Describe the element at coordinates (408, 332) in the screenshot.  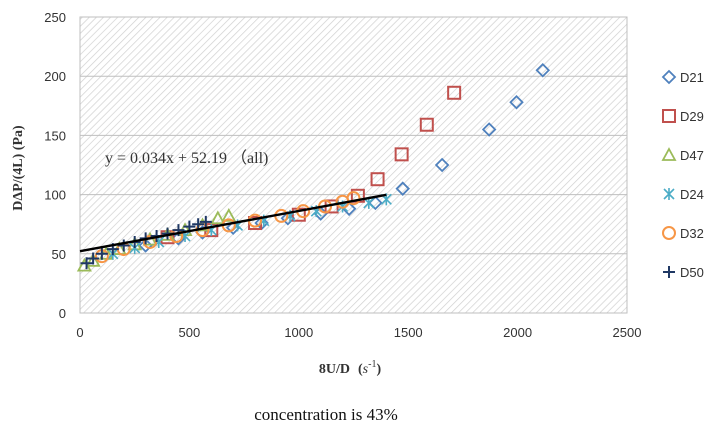
I see `x-tick-label: 1500` at that location.